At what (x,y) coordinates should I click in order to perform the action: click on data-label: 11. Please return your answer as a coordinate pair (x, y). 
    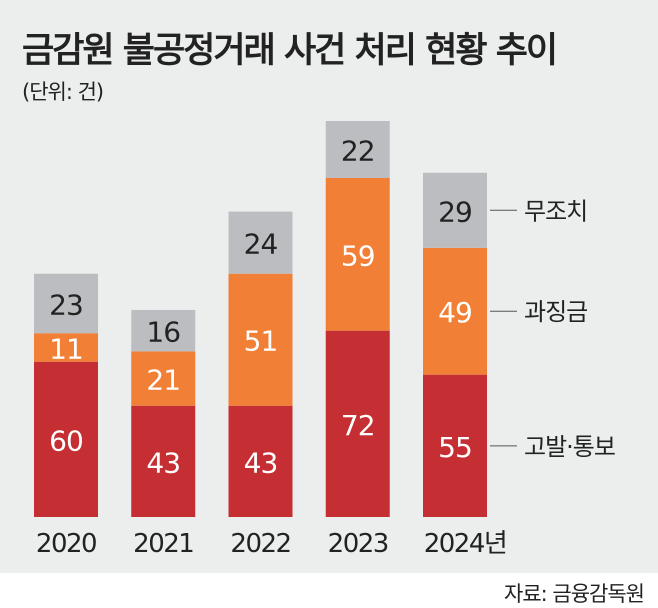
    Looking at the image, I should click on (66, 348).